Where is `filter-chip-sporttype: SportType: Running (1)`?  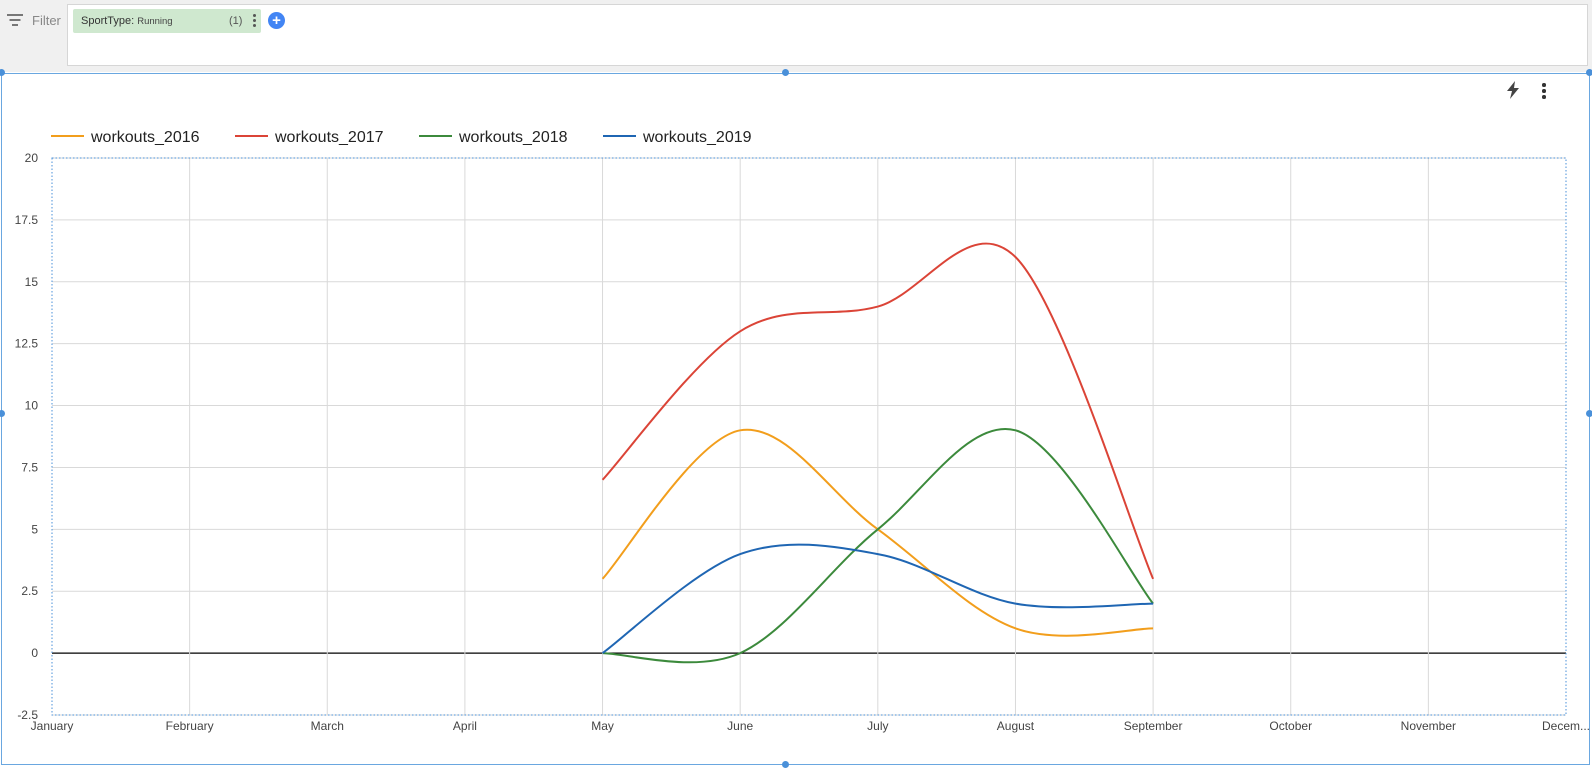 filter-chip-sporttype: SportType: Running (1) is located at coordinates (167, 21).